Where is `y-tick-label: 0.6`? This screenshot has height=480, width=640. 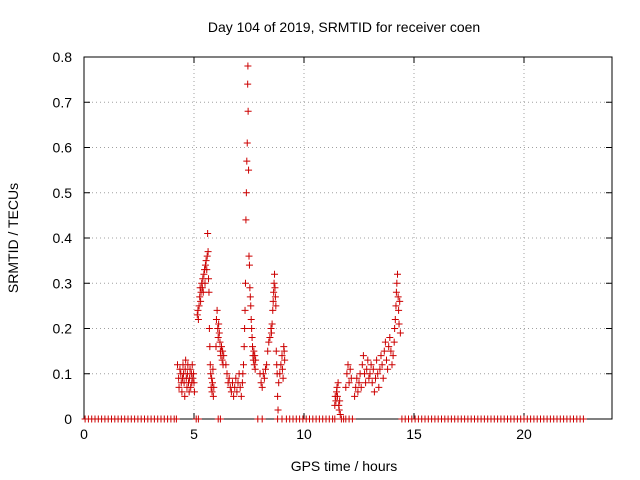 y-tick-label: 0.6 is located at coordinates (63, 148).